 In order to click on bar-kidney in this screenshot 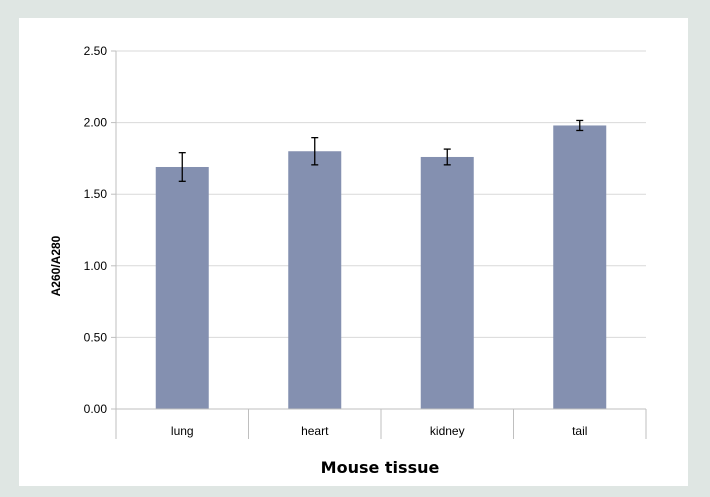, I will do `click(447, 282)`.